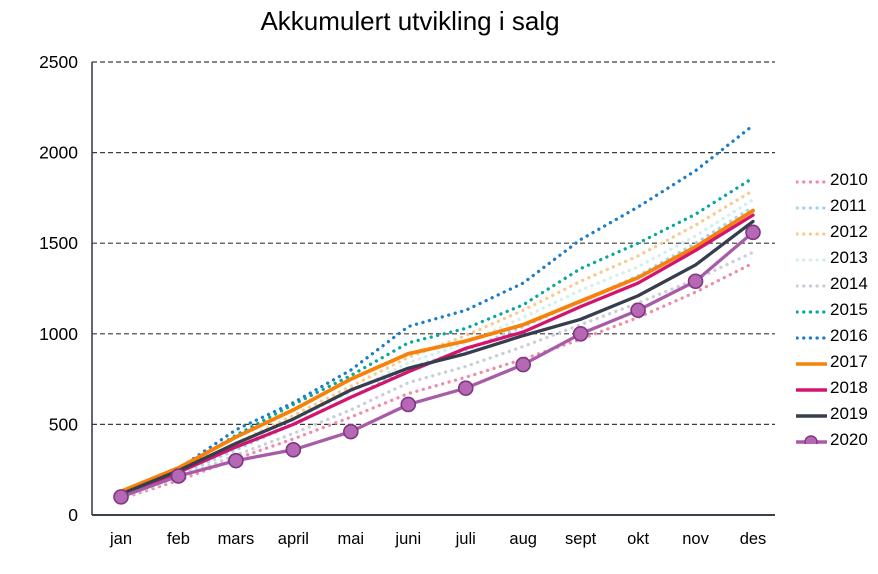 This screenshot has width=878, height=574. Describe the element at coordinates (523, 539) in the screenshot. I see `x-tick-label-aug: aug` at that location.